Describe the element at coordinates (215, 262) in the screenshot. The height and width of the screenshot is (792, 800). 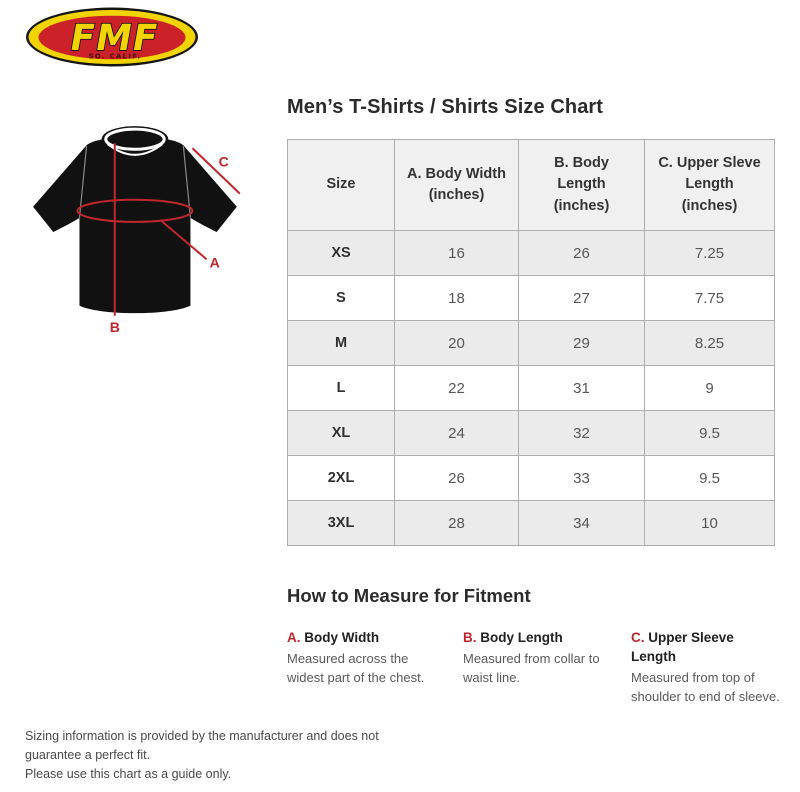
I see `measure-label-a: A` at that location.